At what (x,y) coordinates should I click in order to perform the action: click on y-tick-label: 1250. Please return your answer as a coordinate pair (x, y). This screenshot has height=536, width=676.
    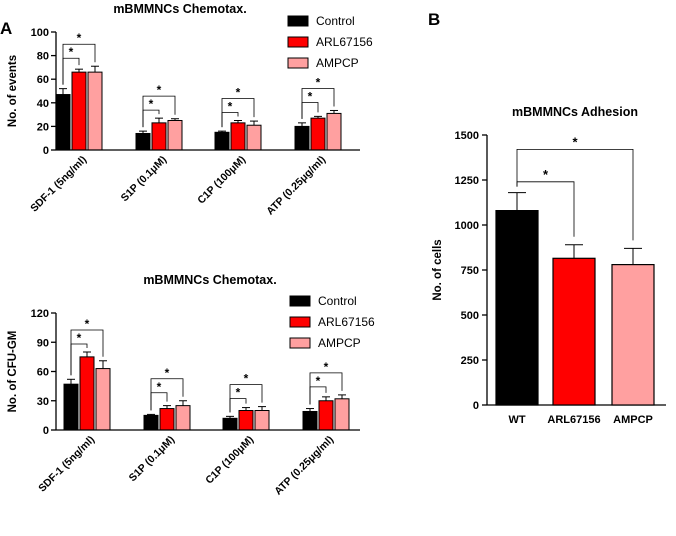
    Looking at the image, I should click on (467, 181).